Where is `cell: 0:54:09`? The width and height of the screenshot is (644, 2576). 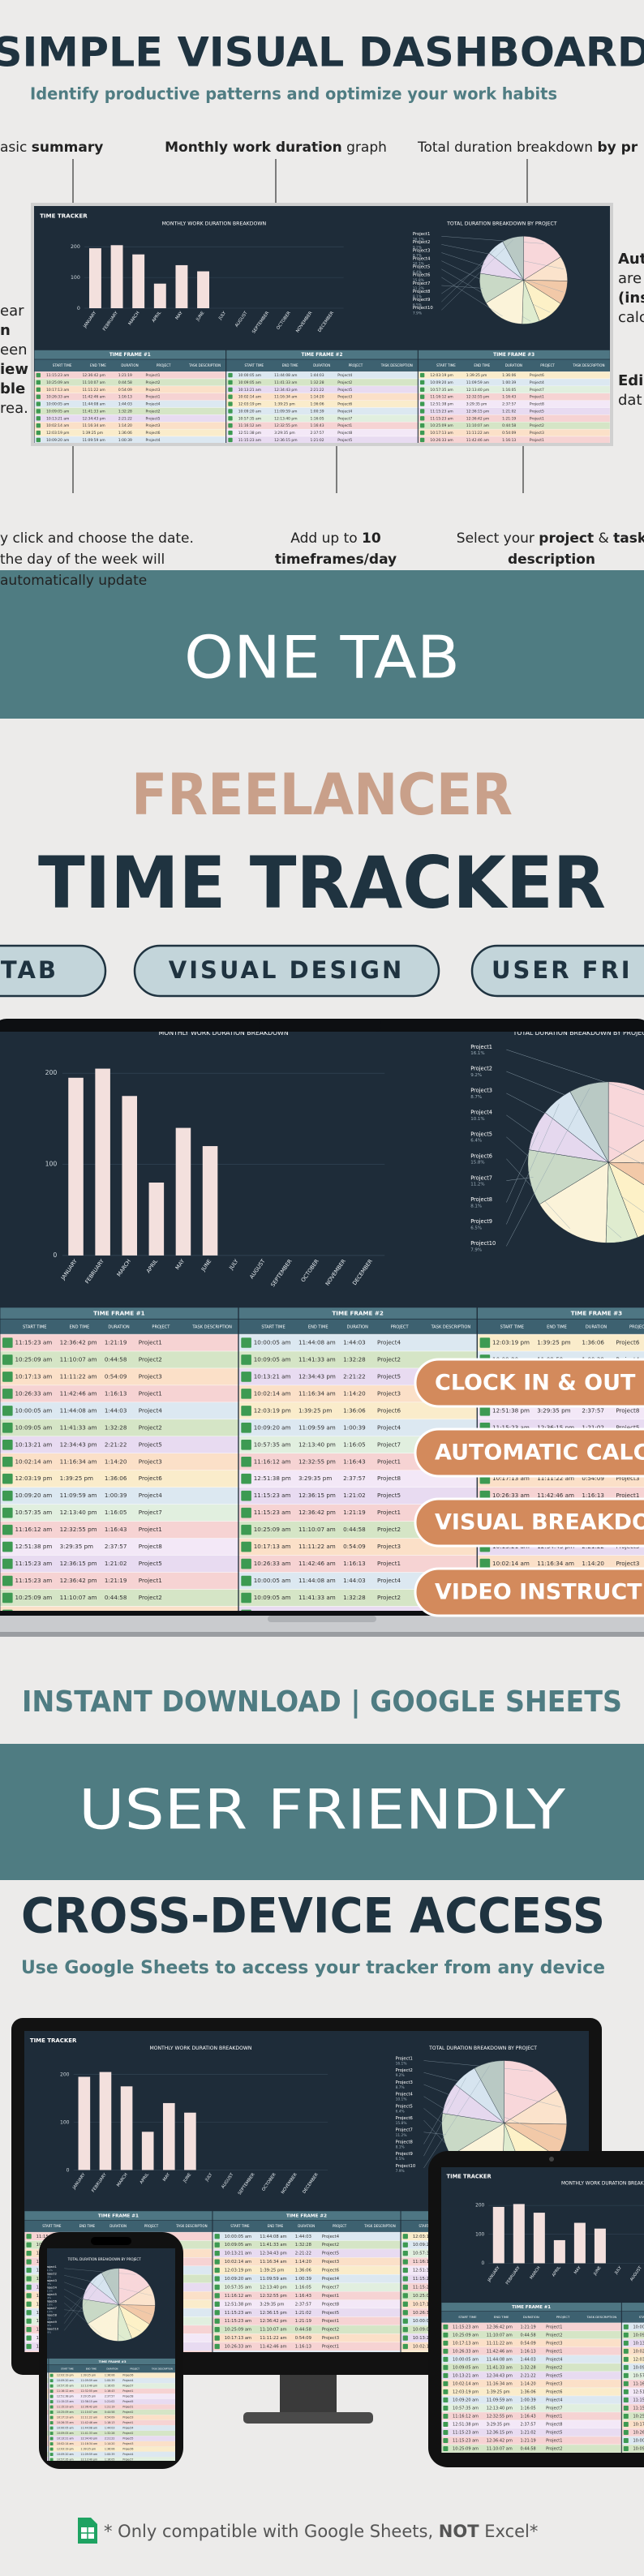 cell: 0:54:09 is located at coordinates (527, 2343).